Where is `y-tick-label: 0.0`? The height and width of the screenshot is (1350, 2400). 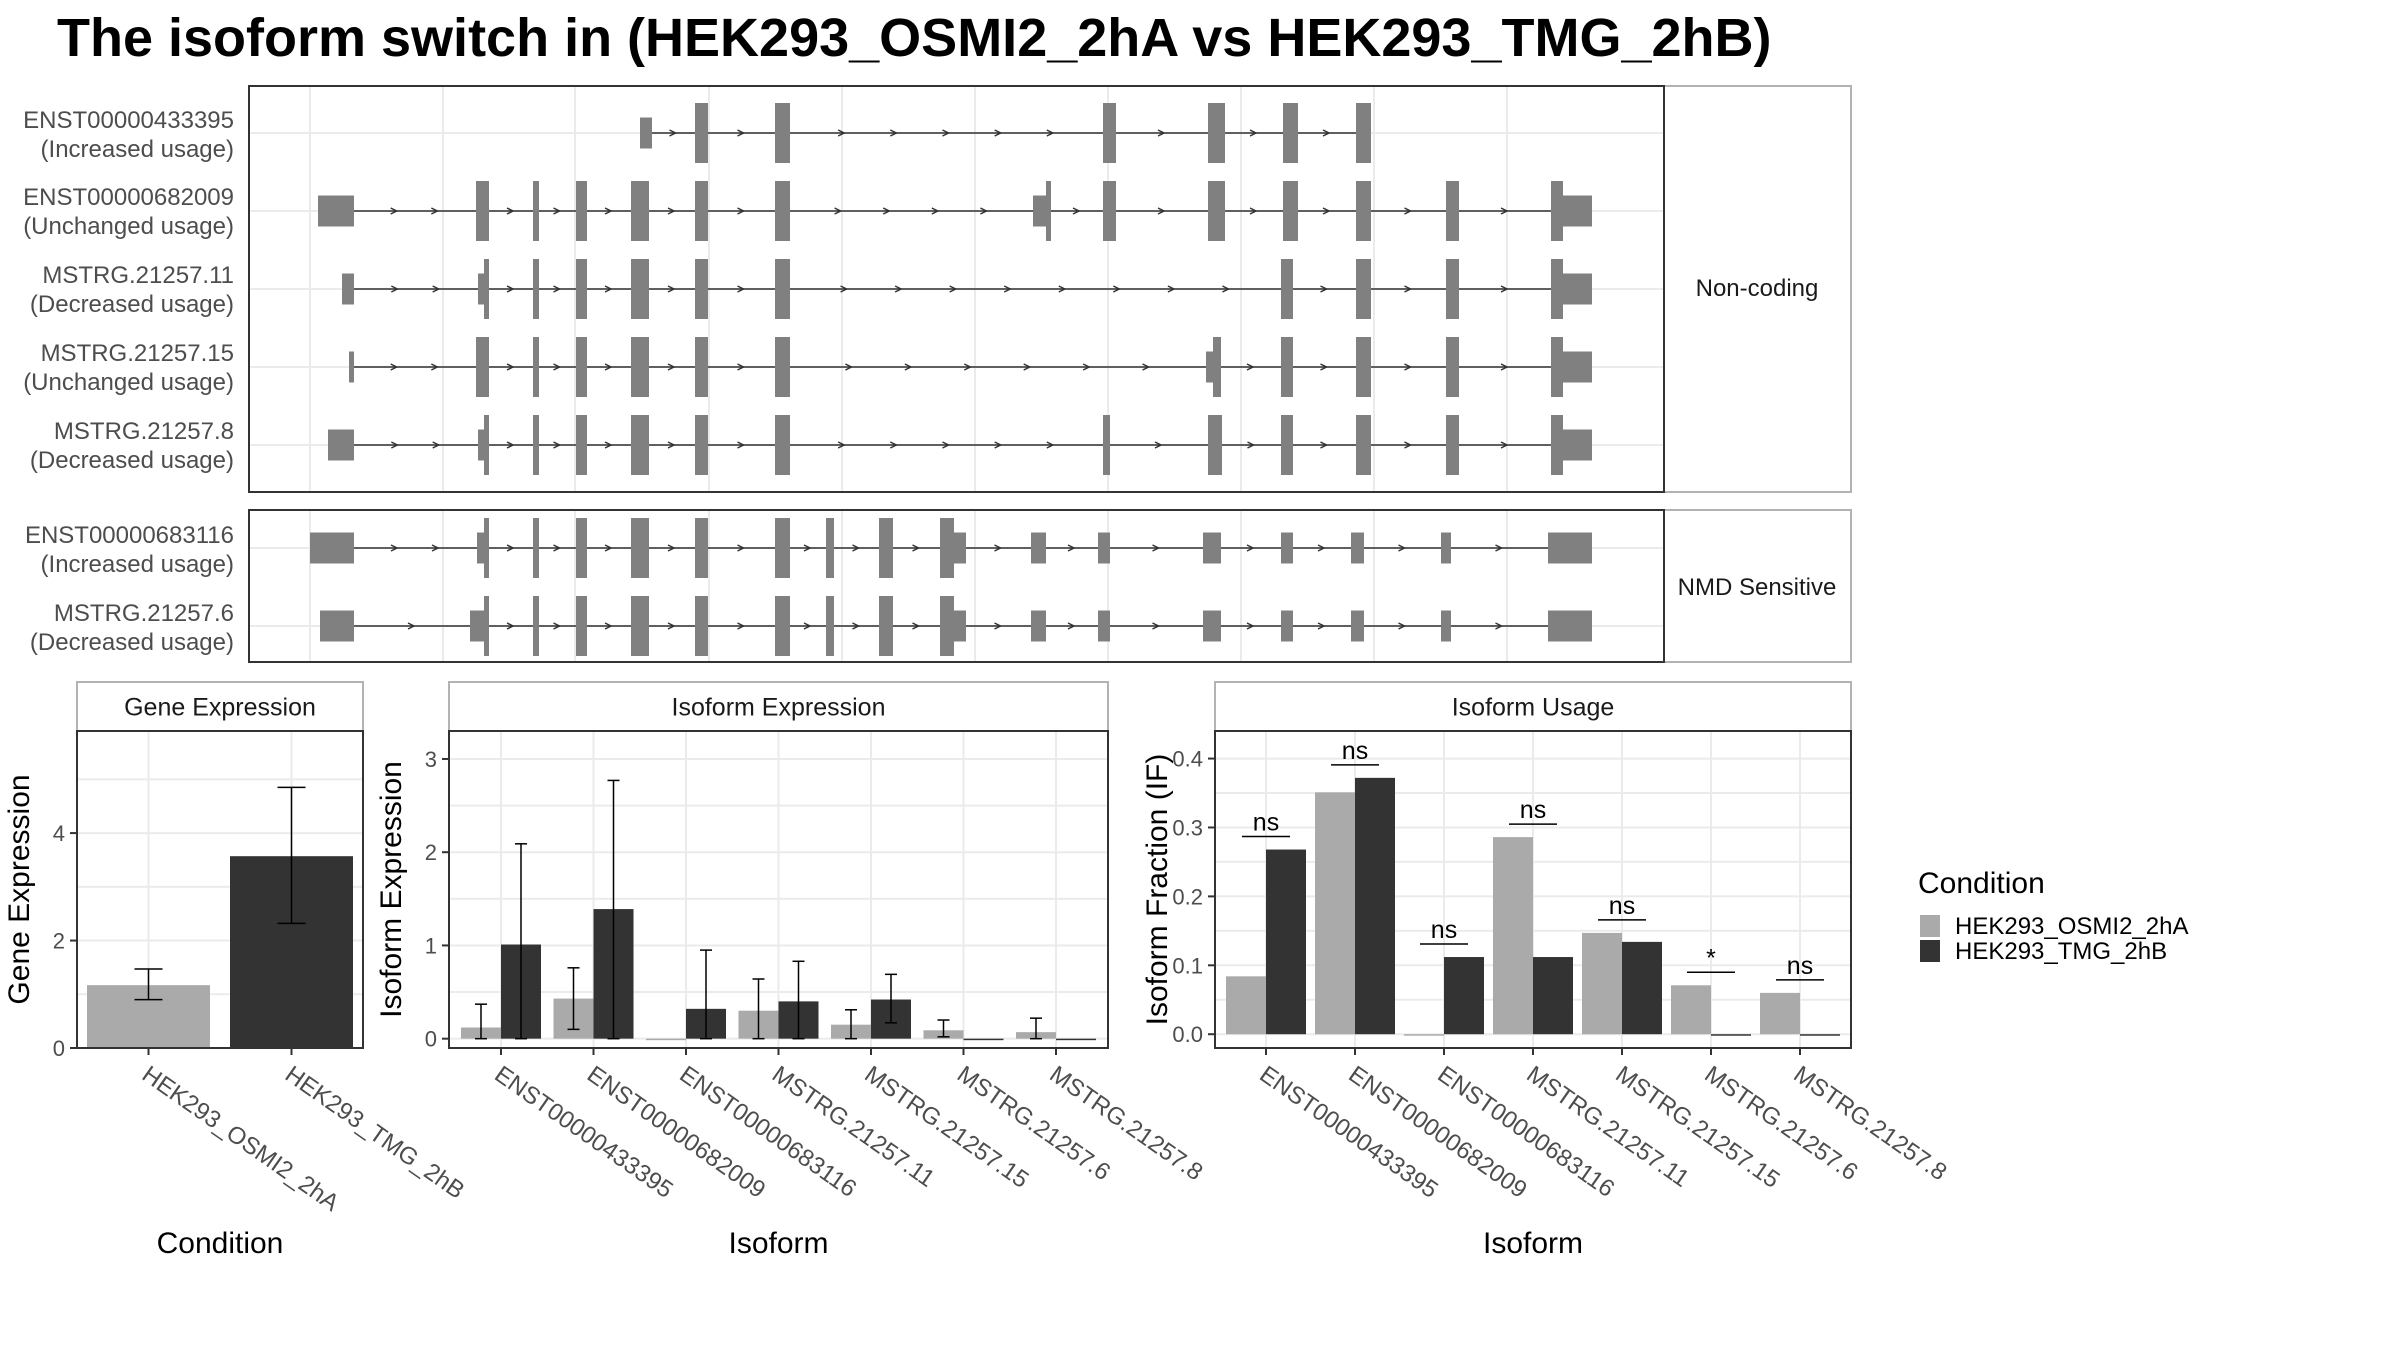
y-tick-label: 0.0 is located at coordinates (1187, 1034).